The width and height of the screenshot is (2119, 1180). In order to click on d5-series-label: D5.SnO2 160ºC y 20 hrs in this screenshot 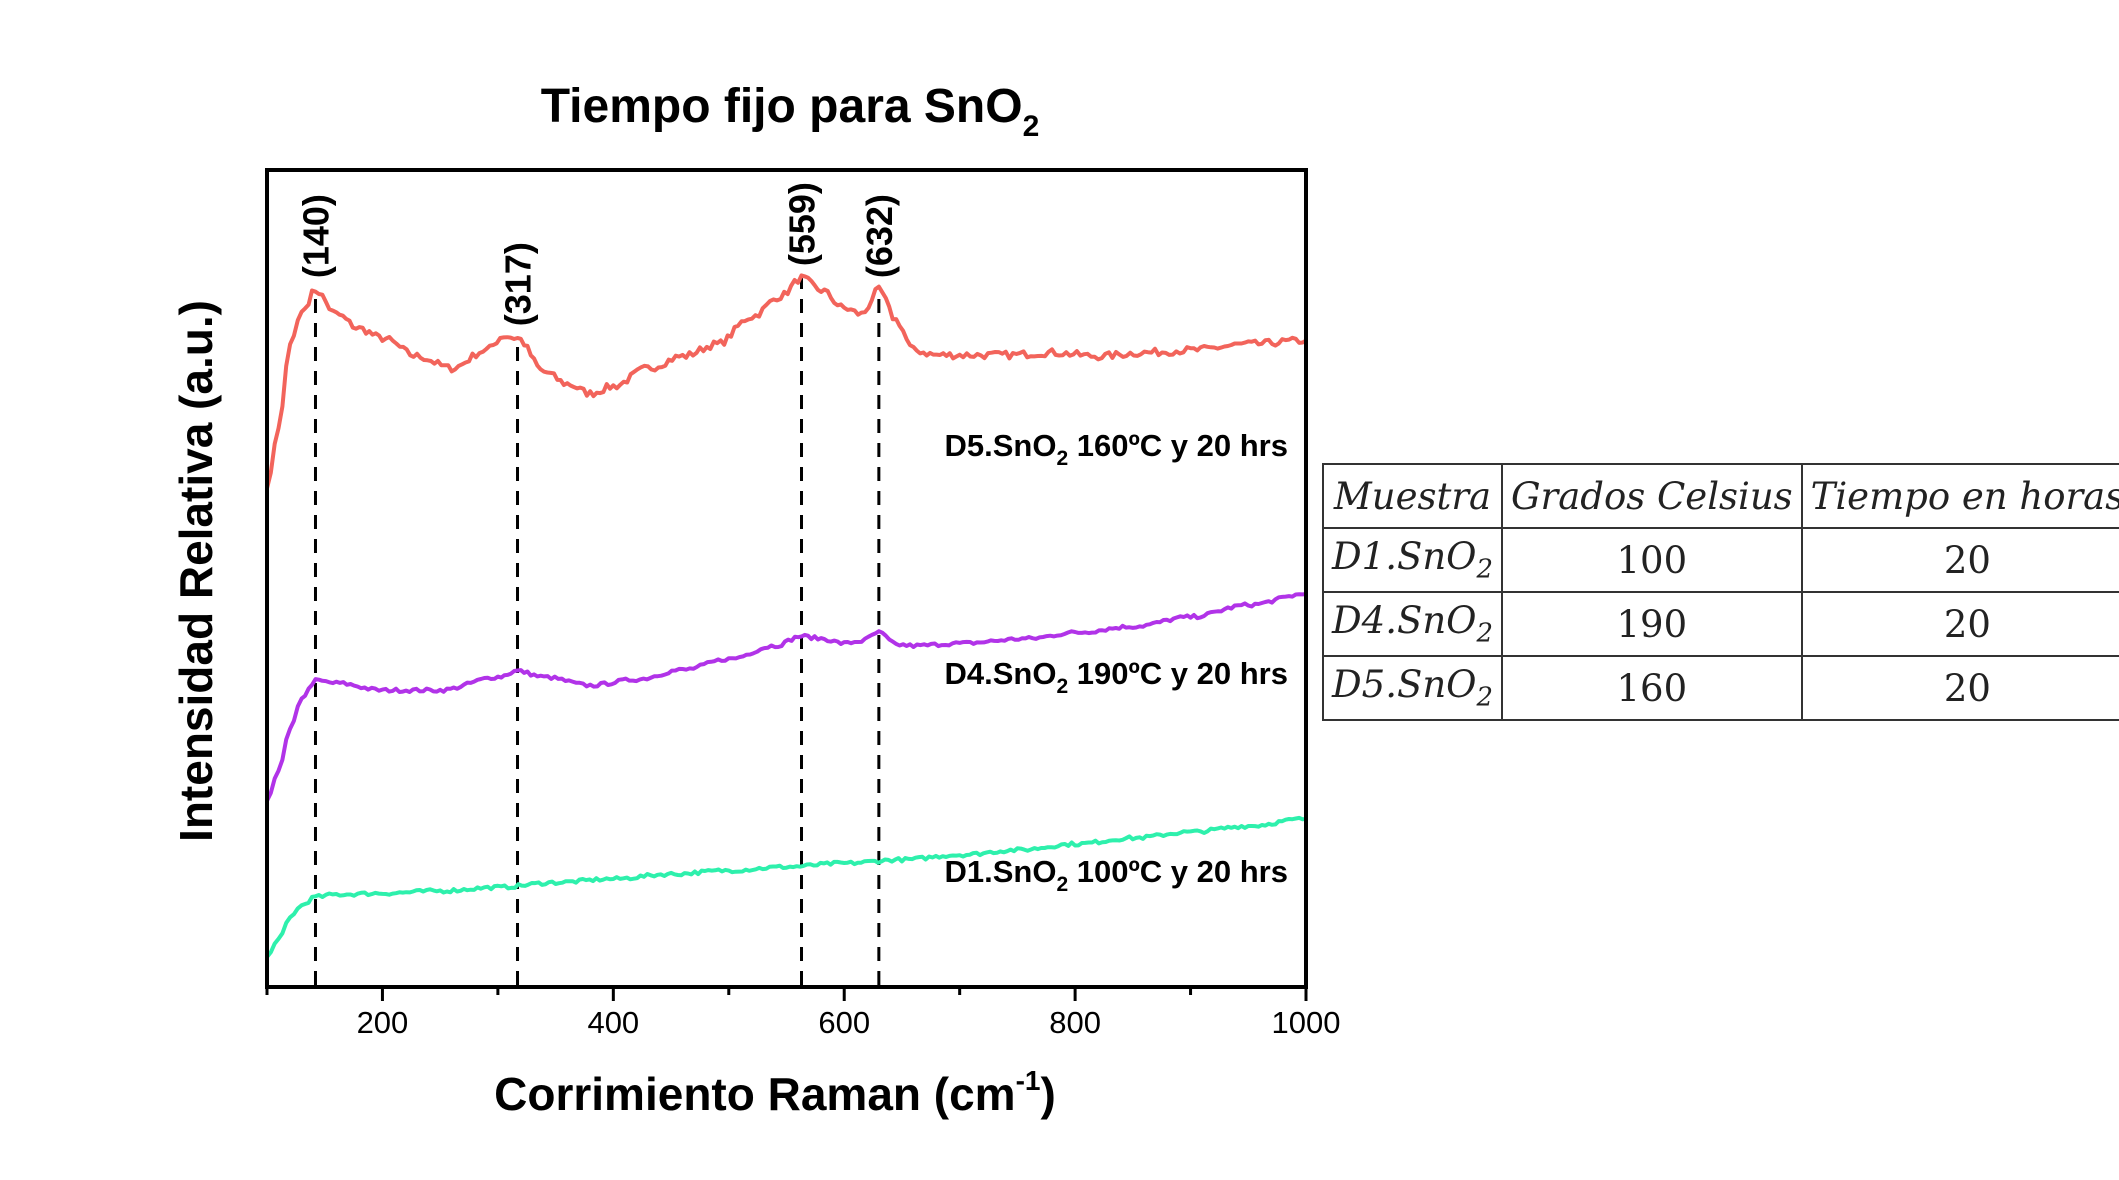, I will do `click(1116, 449)`.